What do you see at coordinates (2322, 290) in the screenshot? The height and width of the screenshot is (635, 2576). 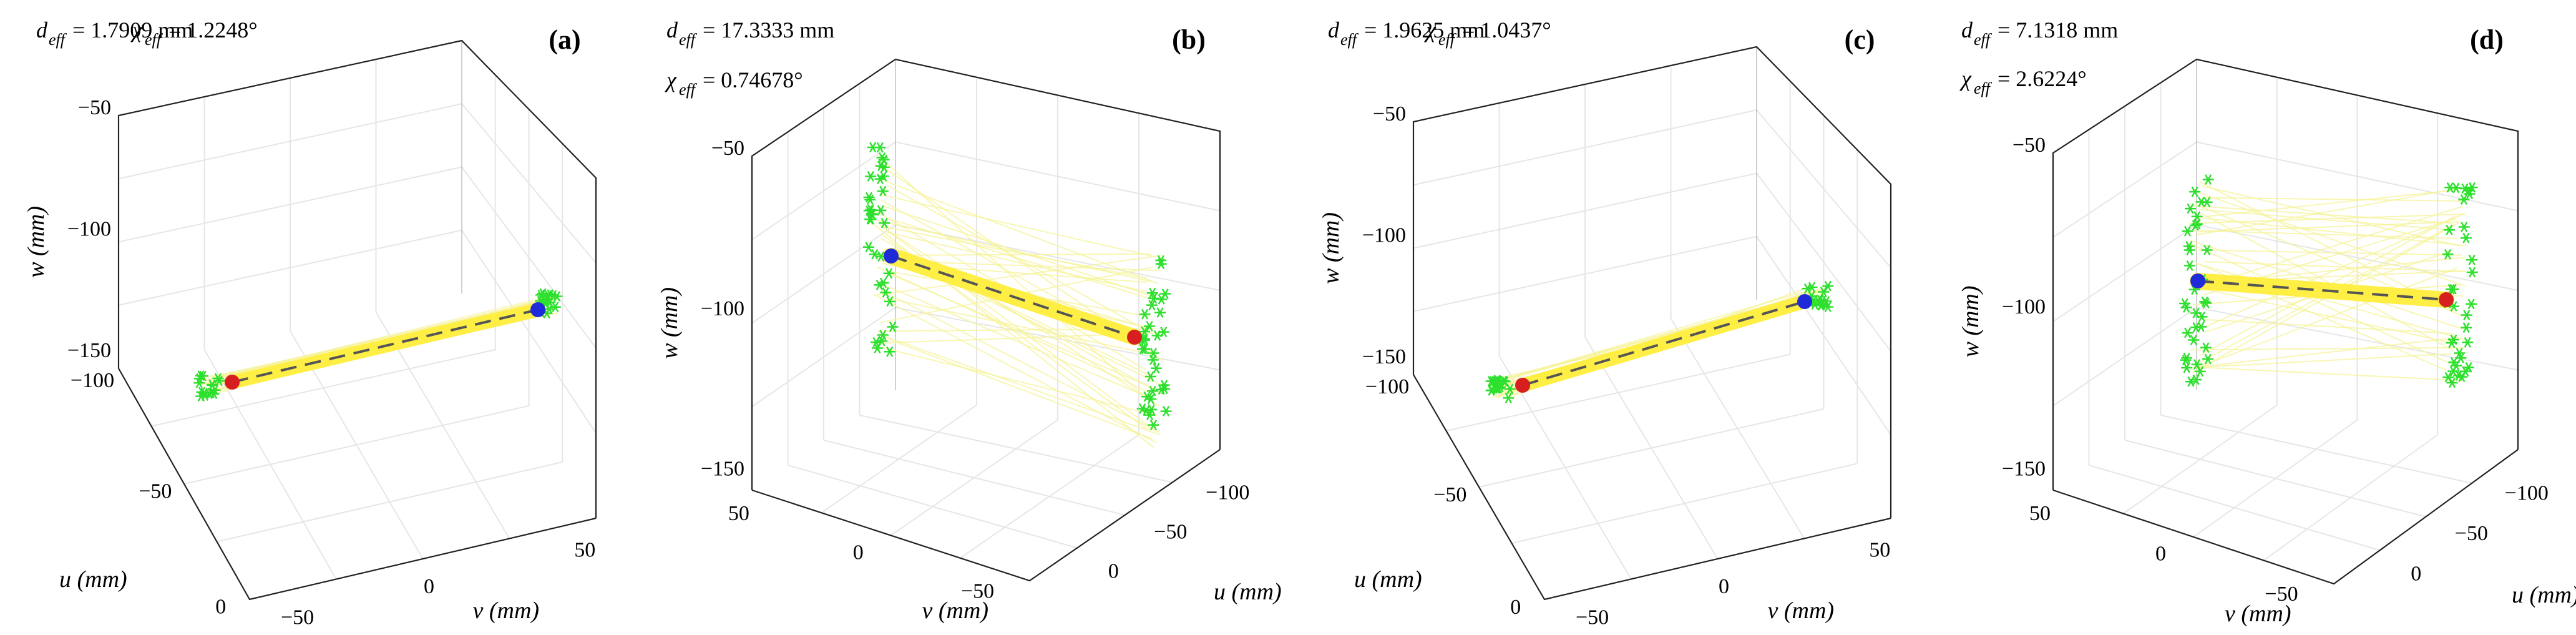 I see `beam-center-line` at bounding box center [2322, 290].